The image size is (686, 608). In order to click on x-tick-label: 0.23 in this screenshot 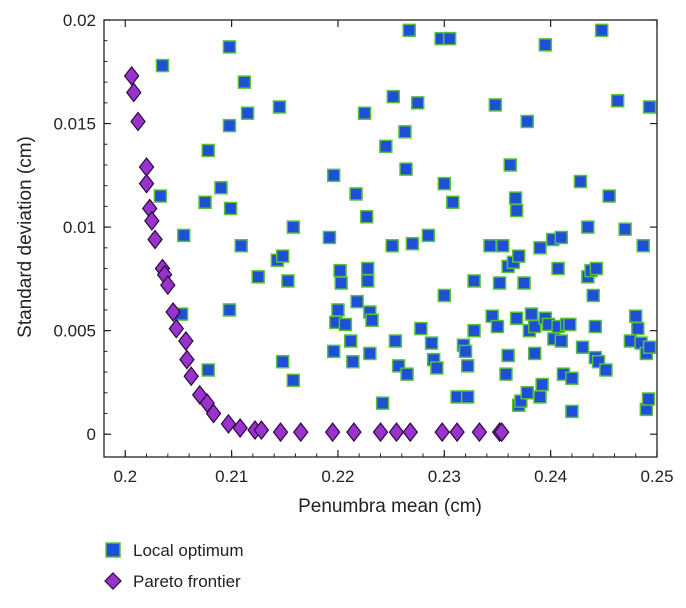, I will do `click(444, 476)`.